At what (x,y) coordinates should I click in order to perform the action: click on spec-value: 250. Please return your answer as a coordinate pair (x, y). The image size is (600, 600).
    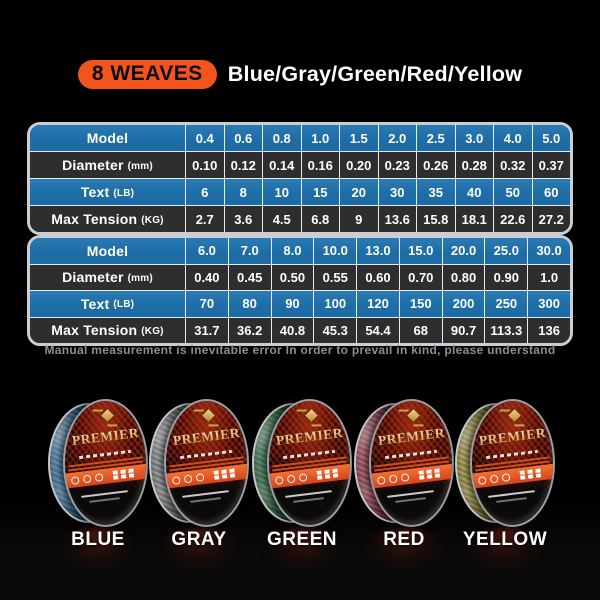
    Looking at the image, I should click on (505, 304).